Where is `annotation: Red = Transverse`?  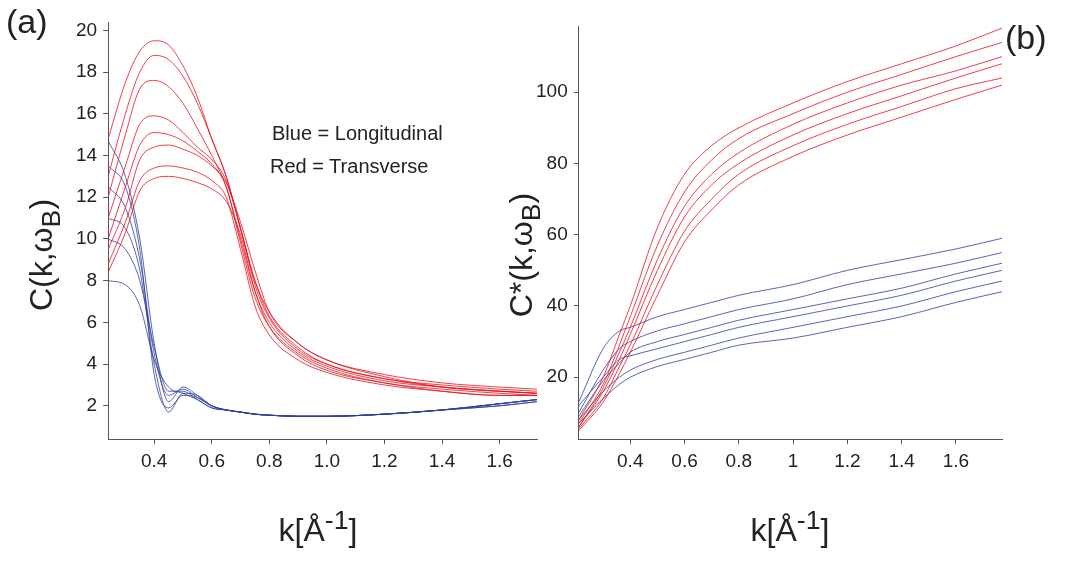
annotation: Red = Transverse is located at coordinates (349, 166).